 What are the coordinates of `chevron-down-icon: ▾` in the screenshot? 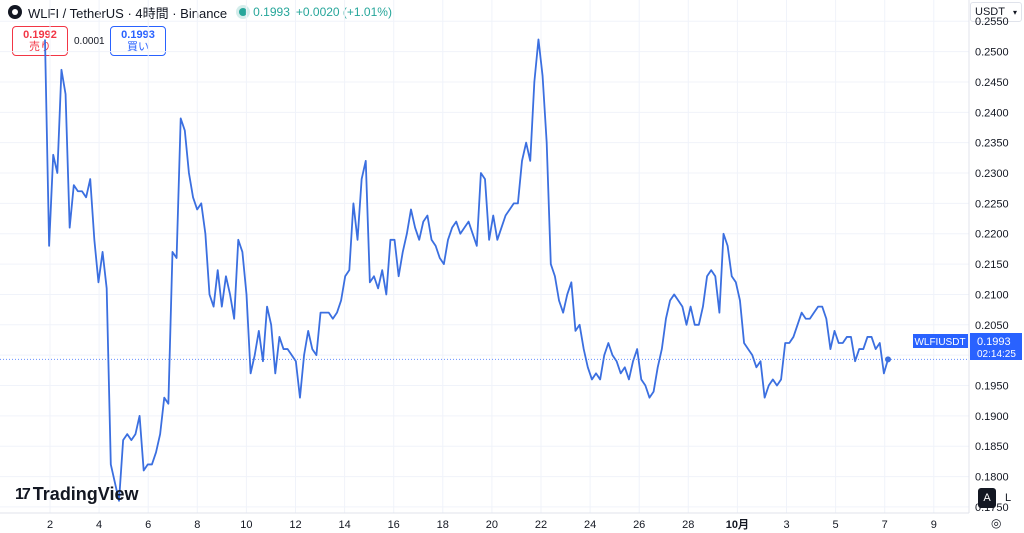 It's located at (1014, 12).